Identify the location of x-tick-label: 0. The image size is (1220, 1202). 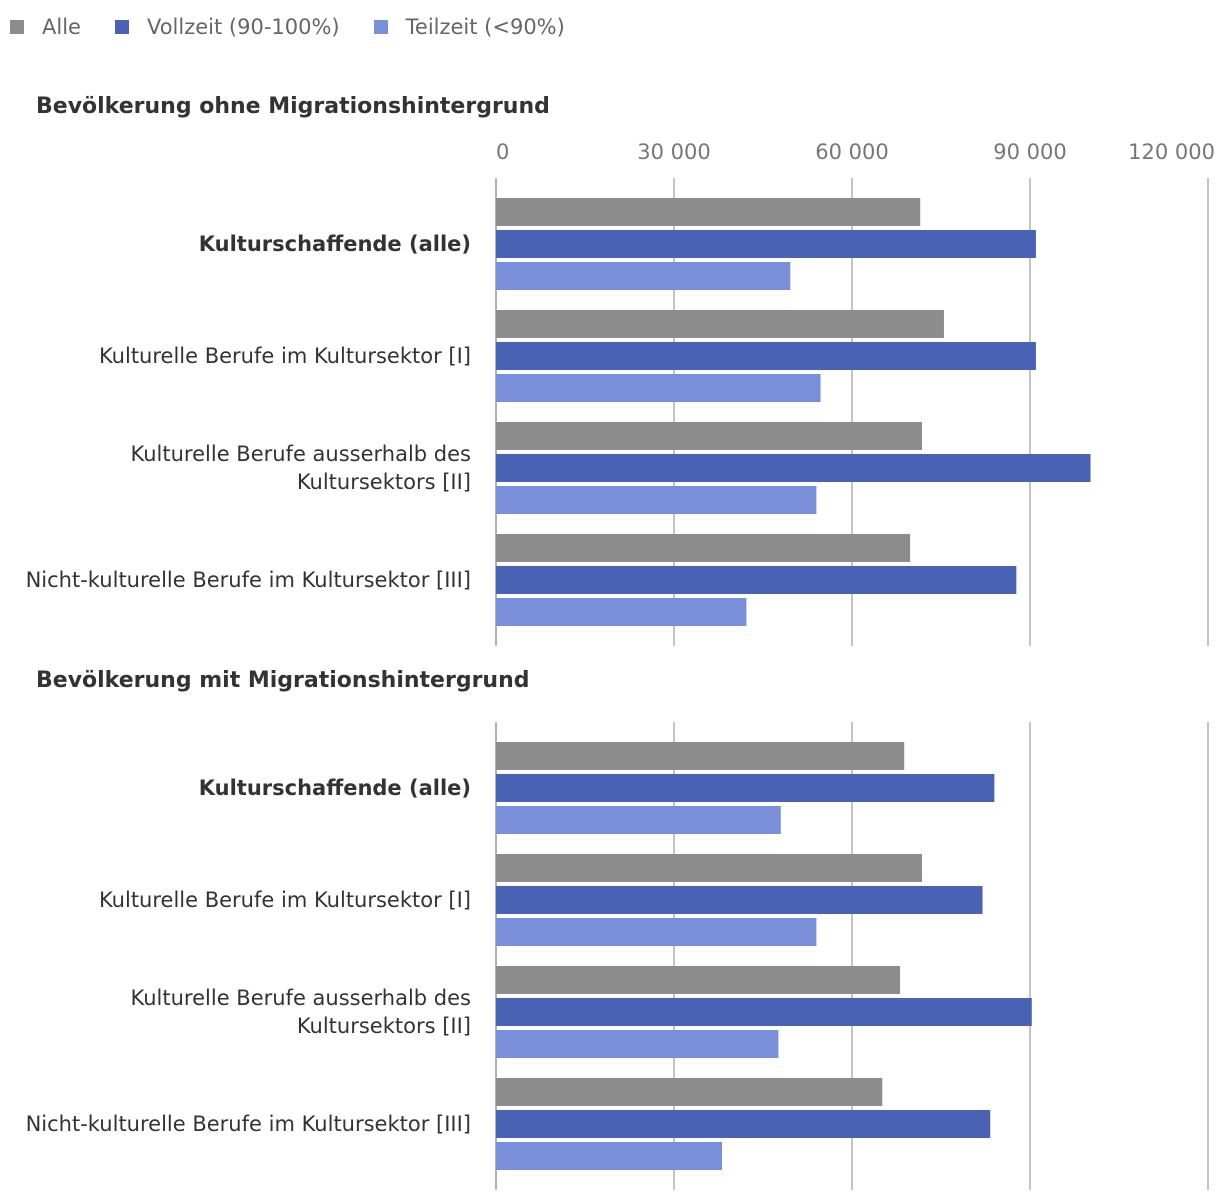
(503, 152).